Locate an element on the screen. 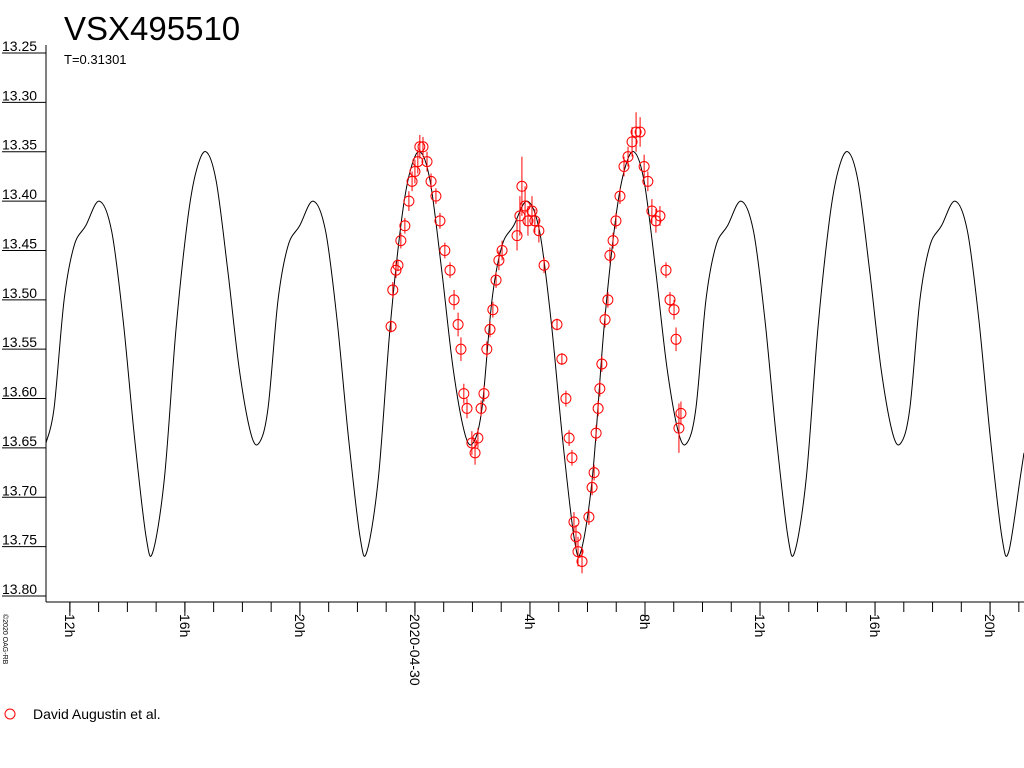  legend-label: David Augustin et al. is located at coordinates (97, 714).